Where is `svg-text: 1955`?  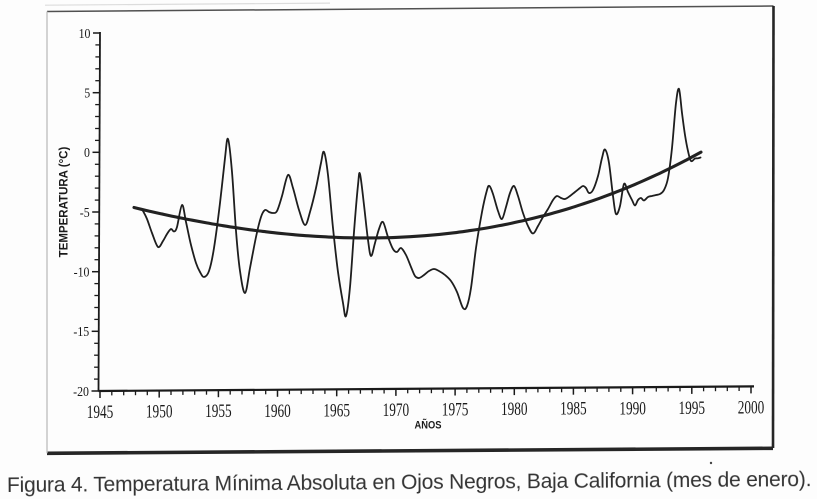 svg-text: 1955 is located at coordinates (218, 411).